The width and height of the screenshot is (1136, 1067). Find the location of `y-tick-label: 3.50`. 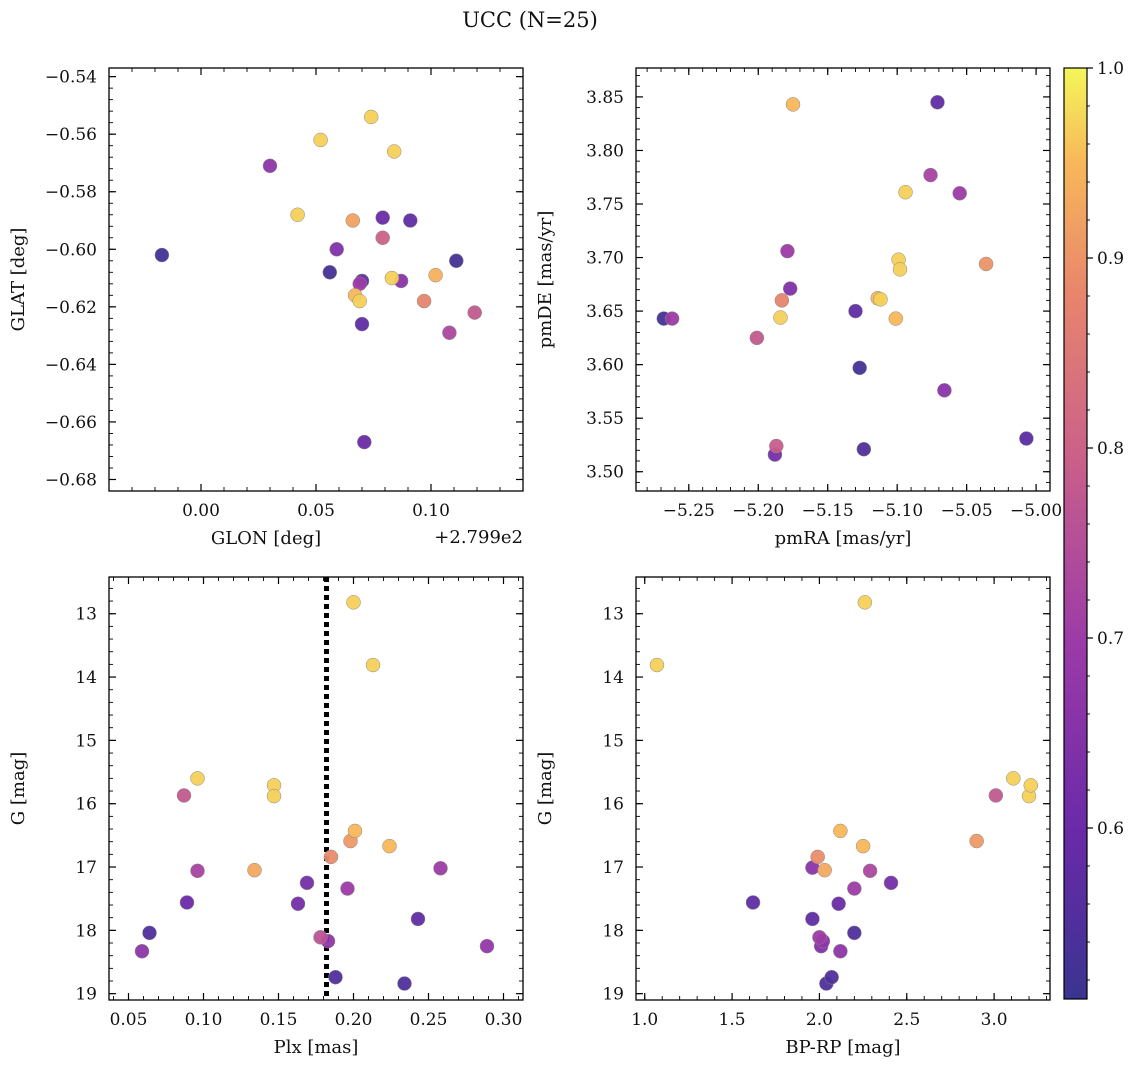

y-tick-label: 3.50 is located at coordinates (605, 473).